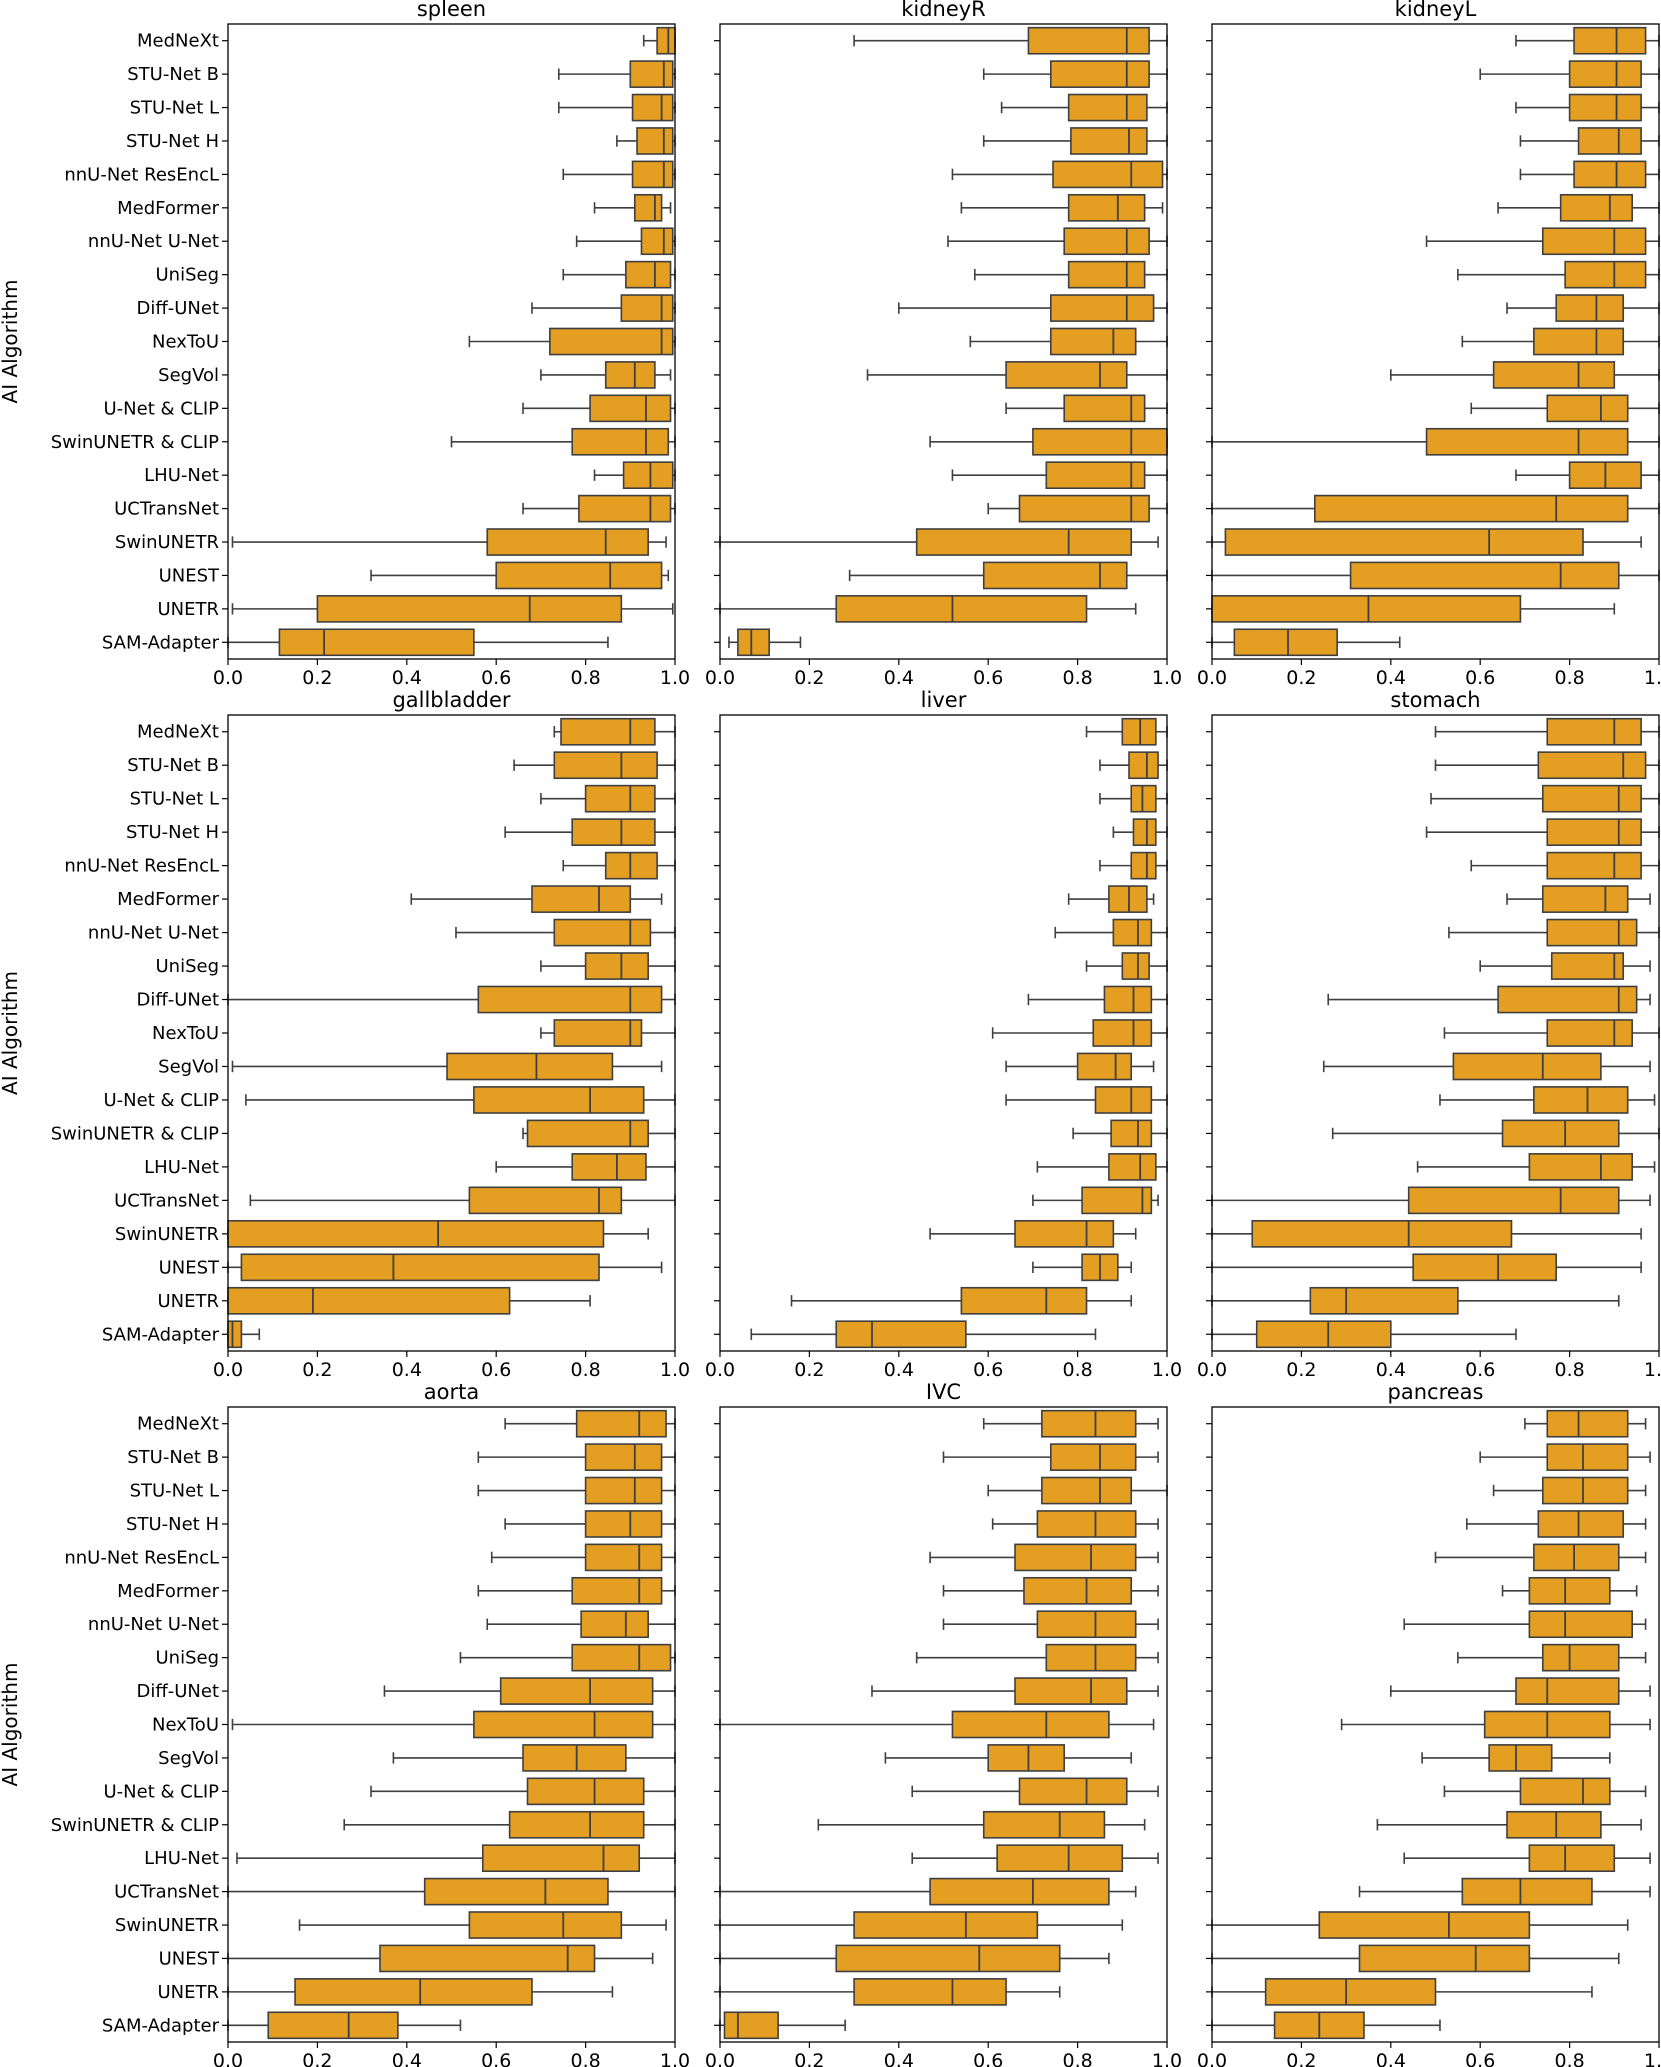 This screenshot has height=2067, width=1661. I want to click on y-tick-label: STU-Net L, so click(174, 108).